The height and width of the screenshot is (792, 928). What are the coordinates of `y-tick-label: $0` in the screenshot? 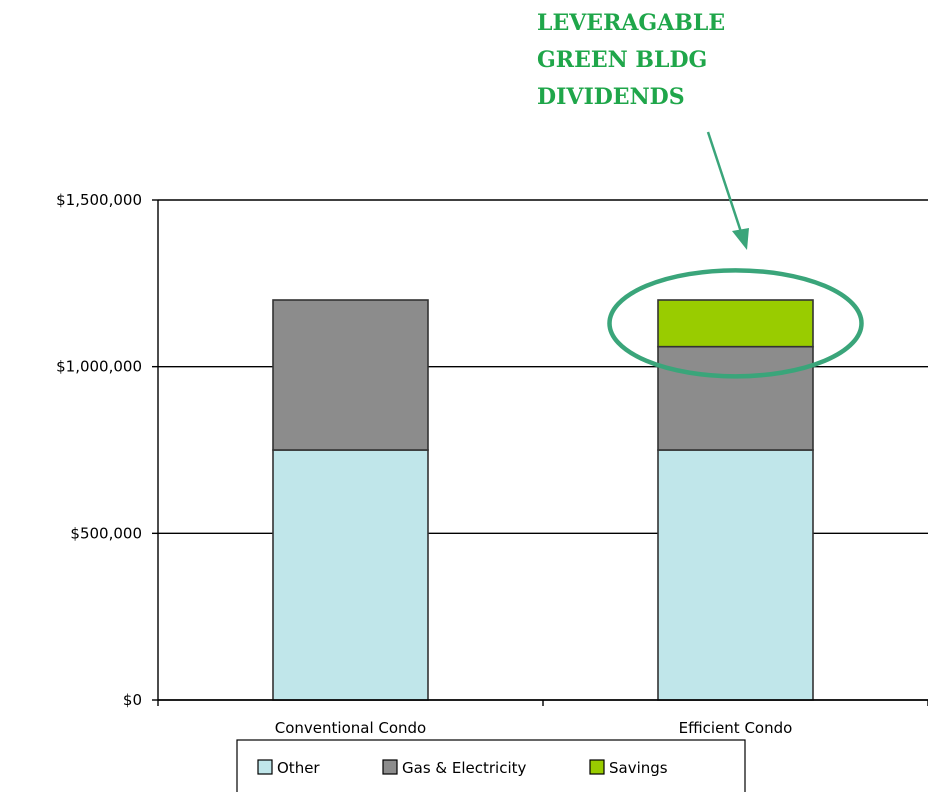 It's located at (132, 700).